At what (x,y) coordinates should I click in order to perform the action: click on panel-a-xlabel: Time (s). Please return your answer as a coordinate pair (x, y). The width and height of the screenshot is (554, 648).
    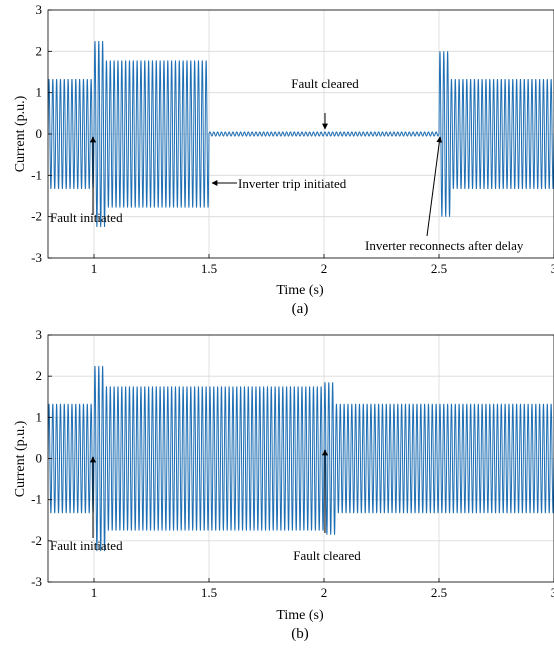
    Looking at the image, I should click on (300, 290).